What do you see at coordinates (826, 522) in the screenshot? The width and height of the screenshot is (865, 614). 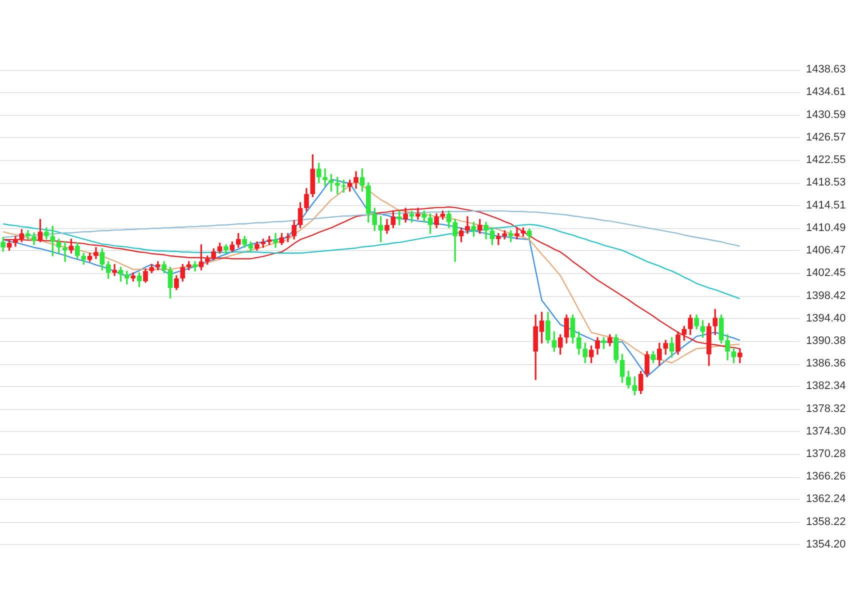 I see `y-tick-label: 1358.22` at bounding box center [826, 522].